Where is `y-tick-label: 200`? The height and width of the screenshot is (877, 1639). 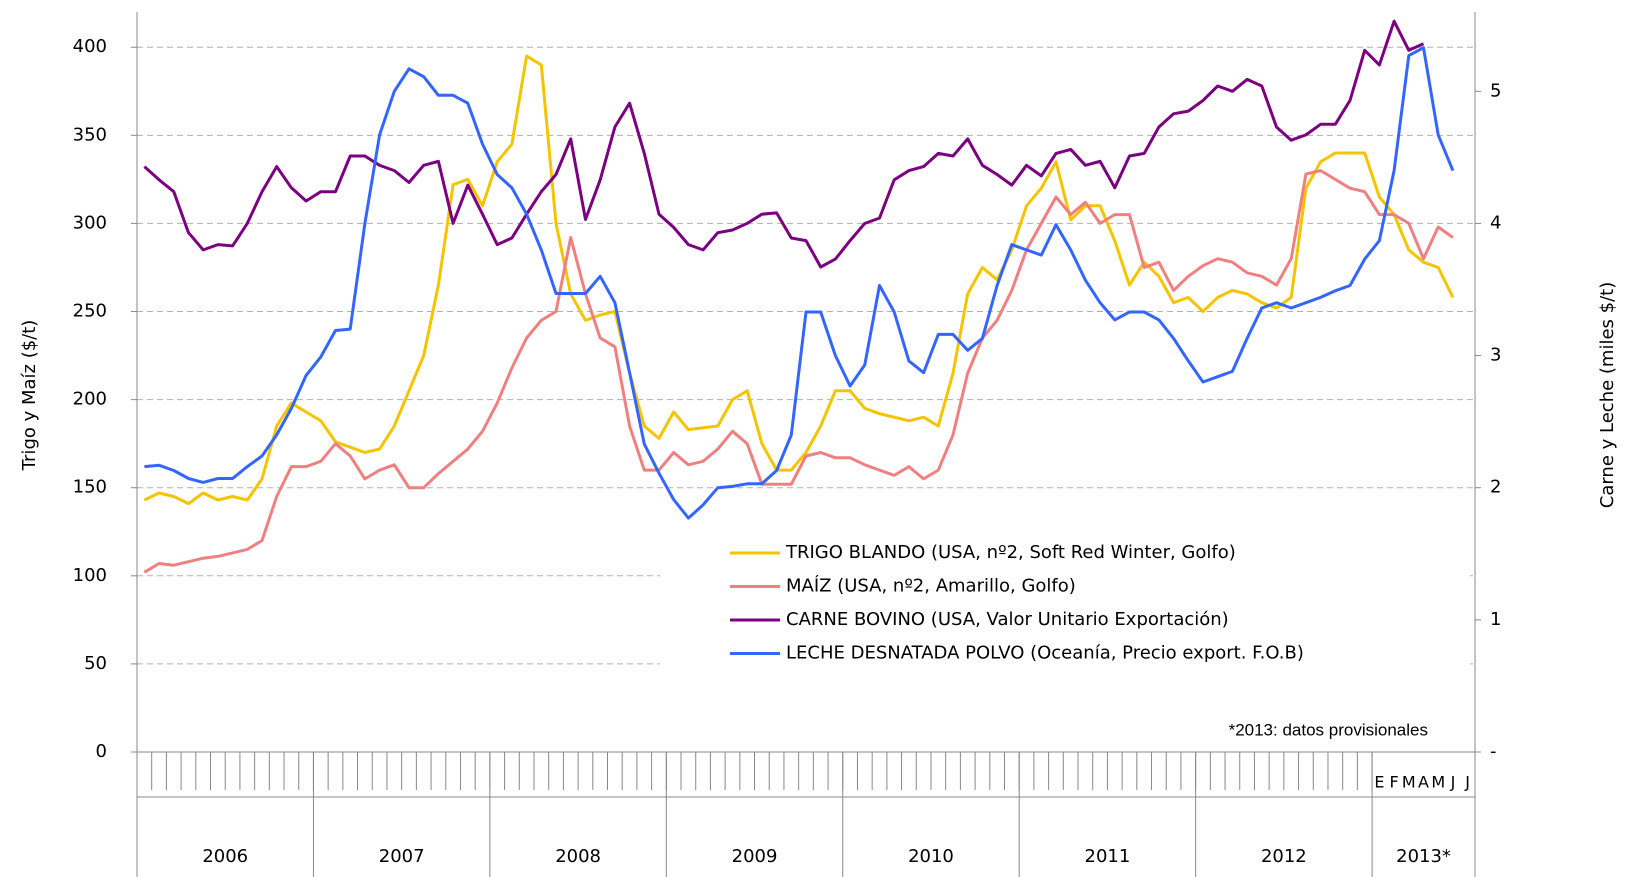
y-tick-label: 200 is located at coordinates (90, 399).